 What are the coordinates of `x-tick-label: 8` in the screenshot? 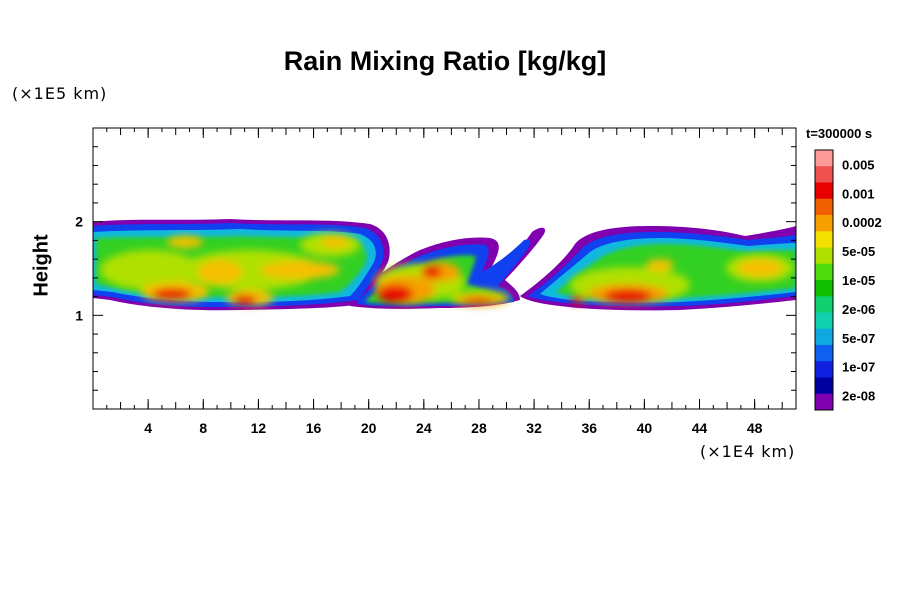 It's located at (203, 428).